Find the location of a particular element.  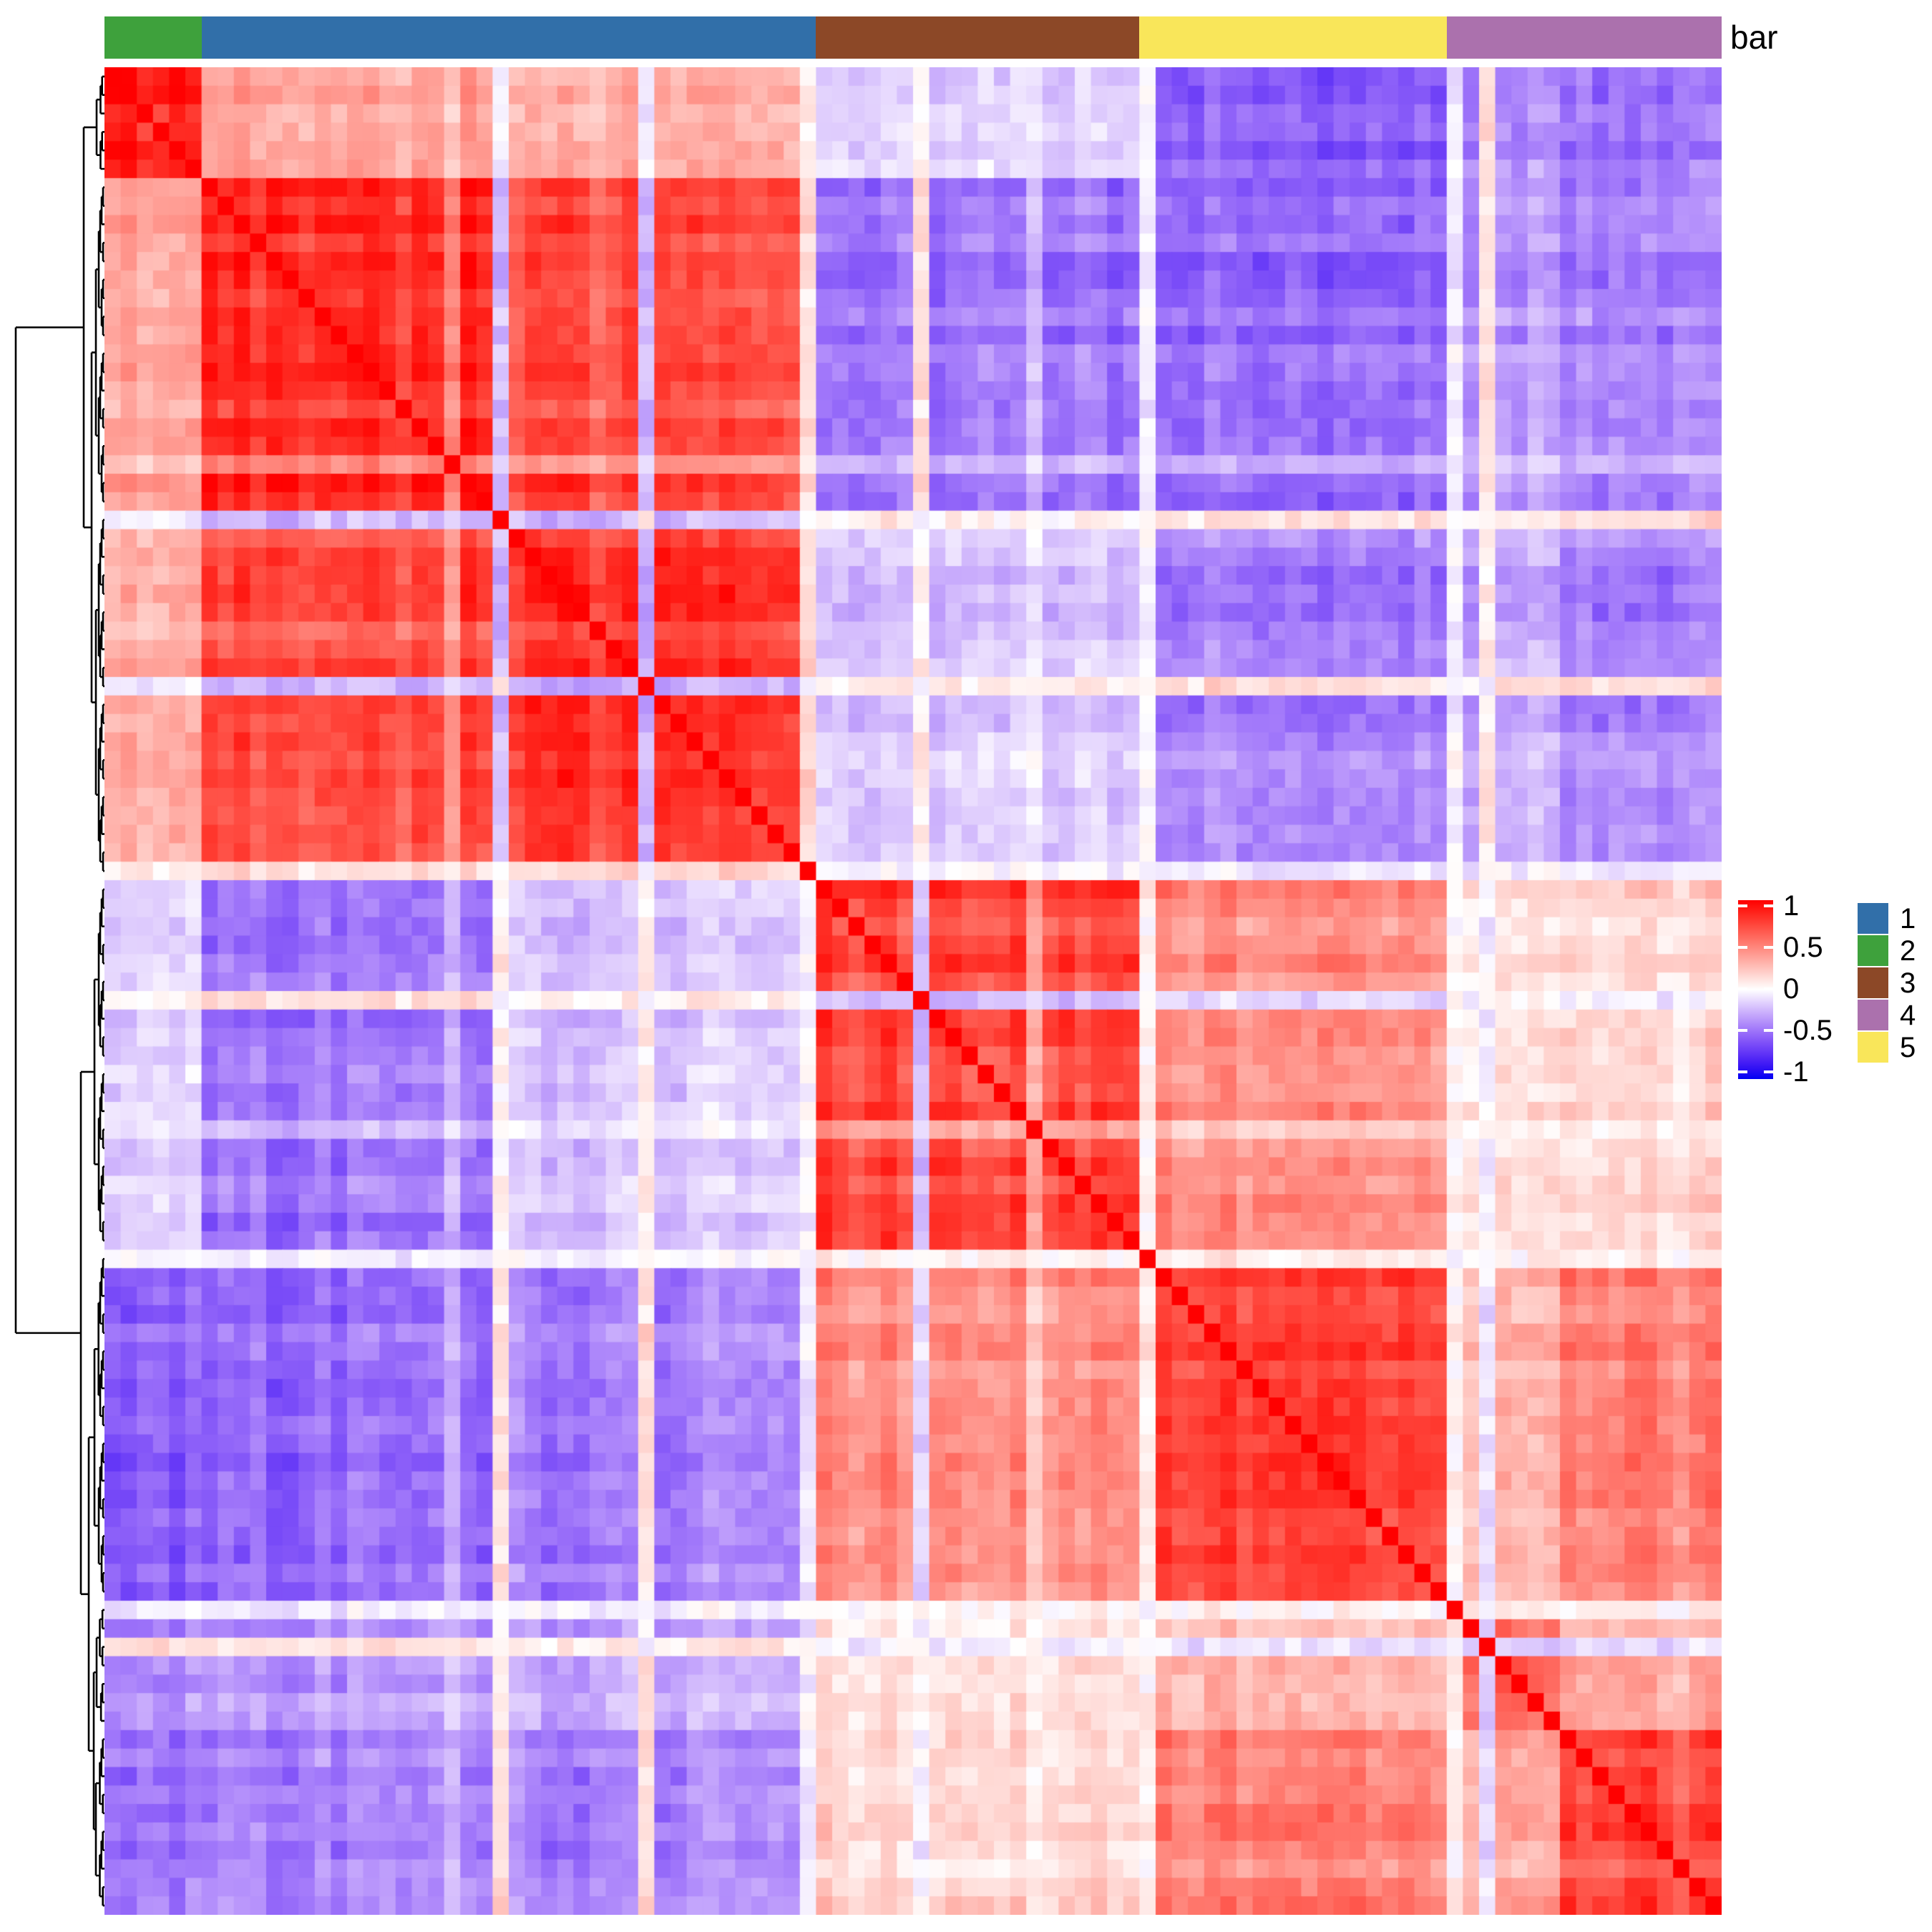

category-label: 2 is located at coordinates (1908, 951).